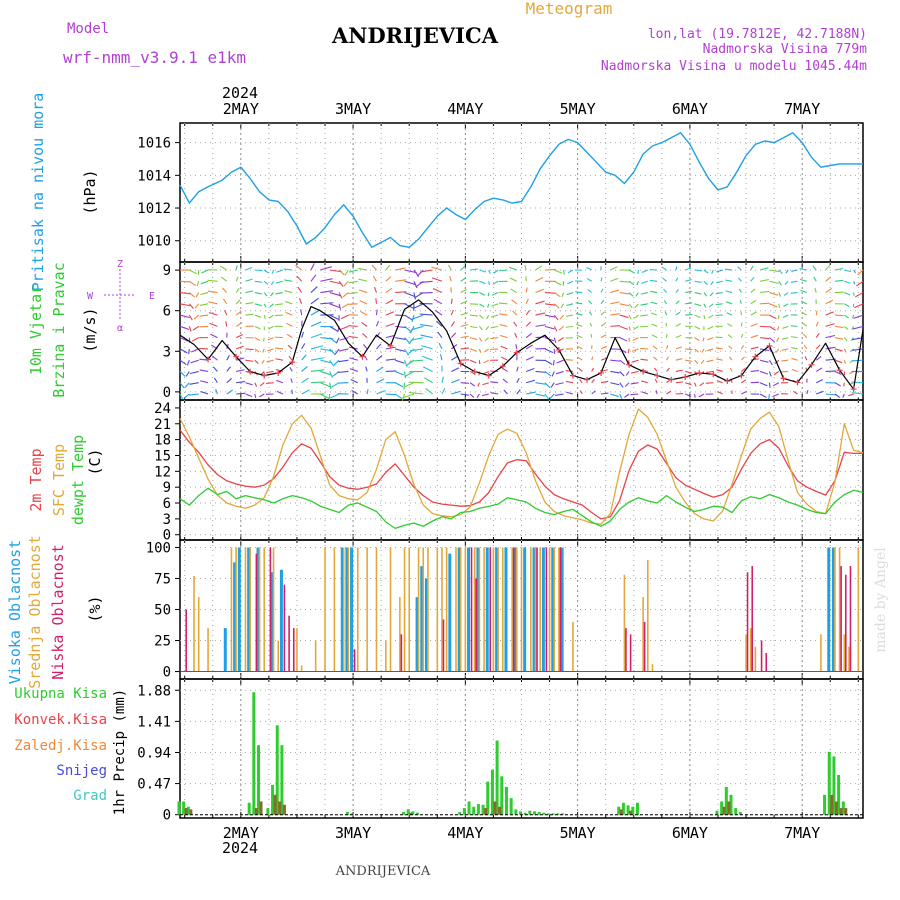 Image resolution: width=900 pixels, height=900 pixels. What do you see at coordinates (383, 871) in the screenshot?
I see `footer-station: ANDRIJEVICA` at bounding box center [383, 871].